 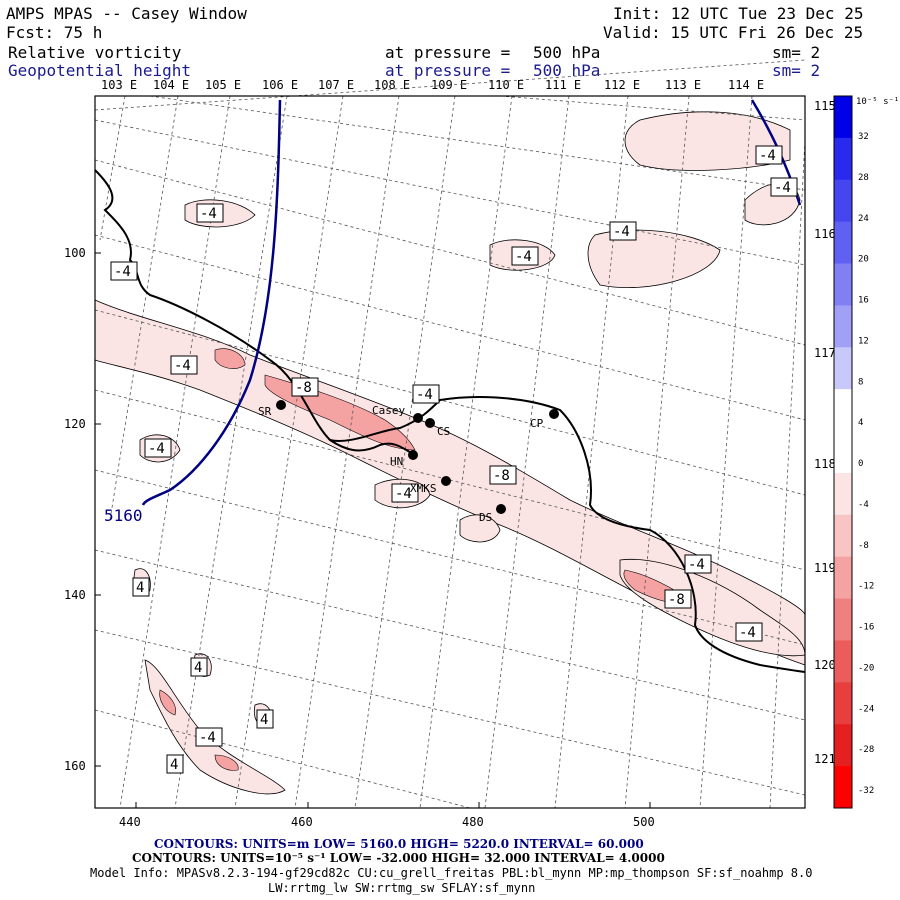 What do you see at coordinates (75, 253) in the screenshot?
I see `y-tick: 100` at bounding box center [75, 253].